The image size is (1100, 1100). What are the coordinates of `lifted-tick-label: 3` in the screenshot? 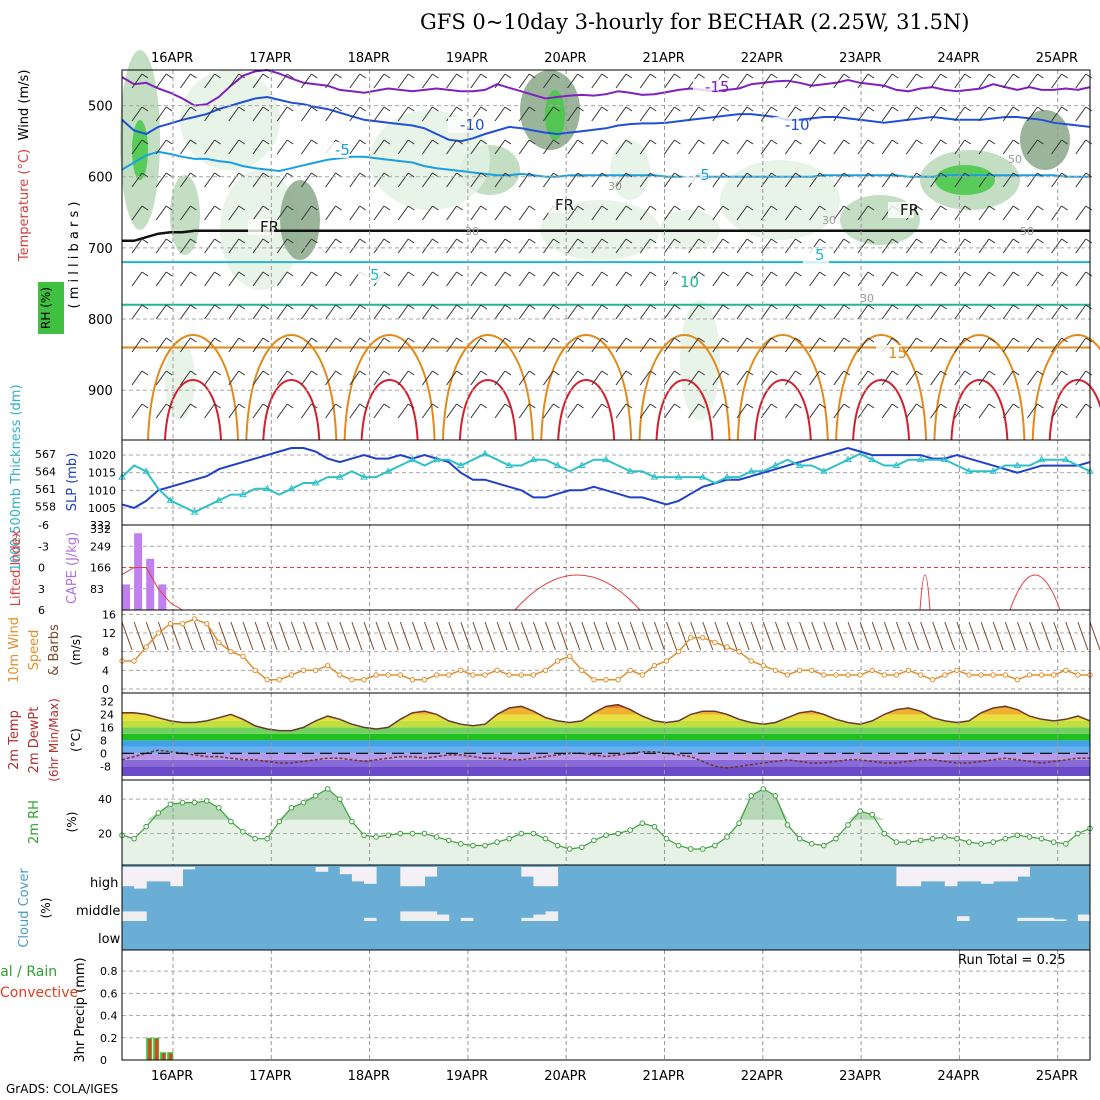 It's located at (41, 589).